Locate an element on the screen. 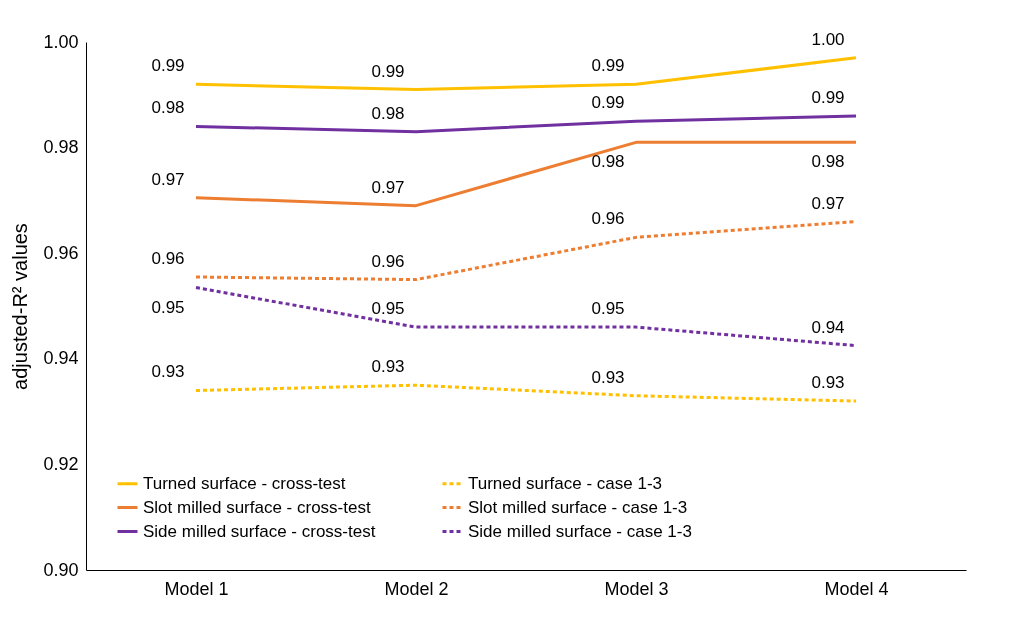 This screenshot has height=620, width=1035. y-axis-title: adjusted-R² values is located at coordinates (20, 306).